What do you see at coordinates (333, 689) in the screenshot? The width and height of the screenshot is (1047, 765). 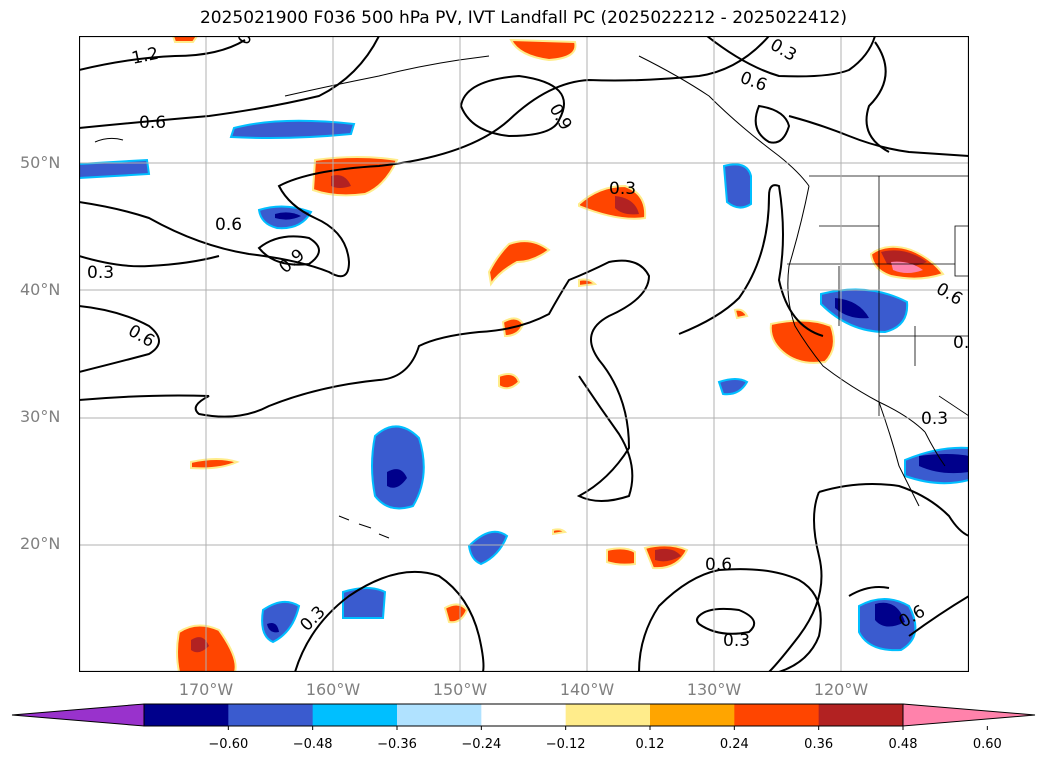 I see `lon-label-160w: 160°W` at bounding box center [333, 689].